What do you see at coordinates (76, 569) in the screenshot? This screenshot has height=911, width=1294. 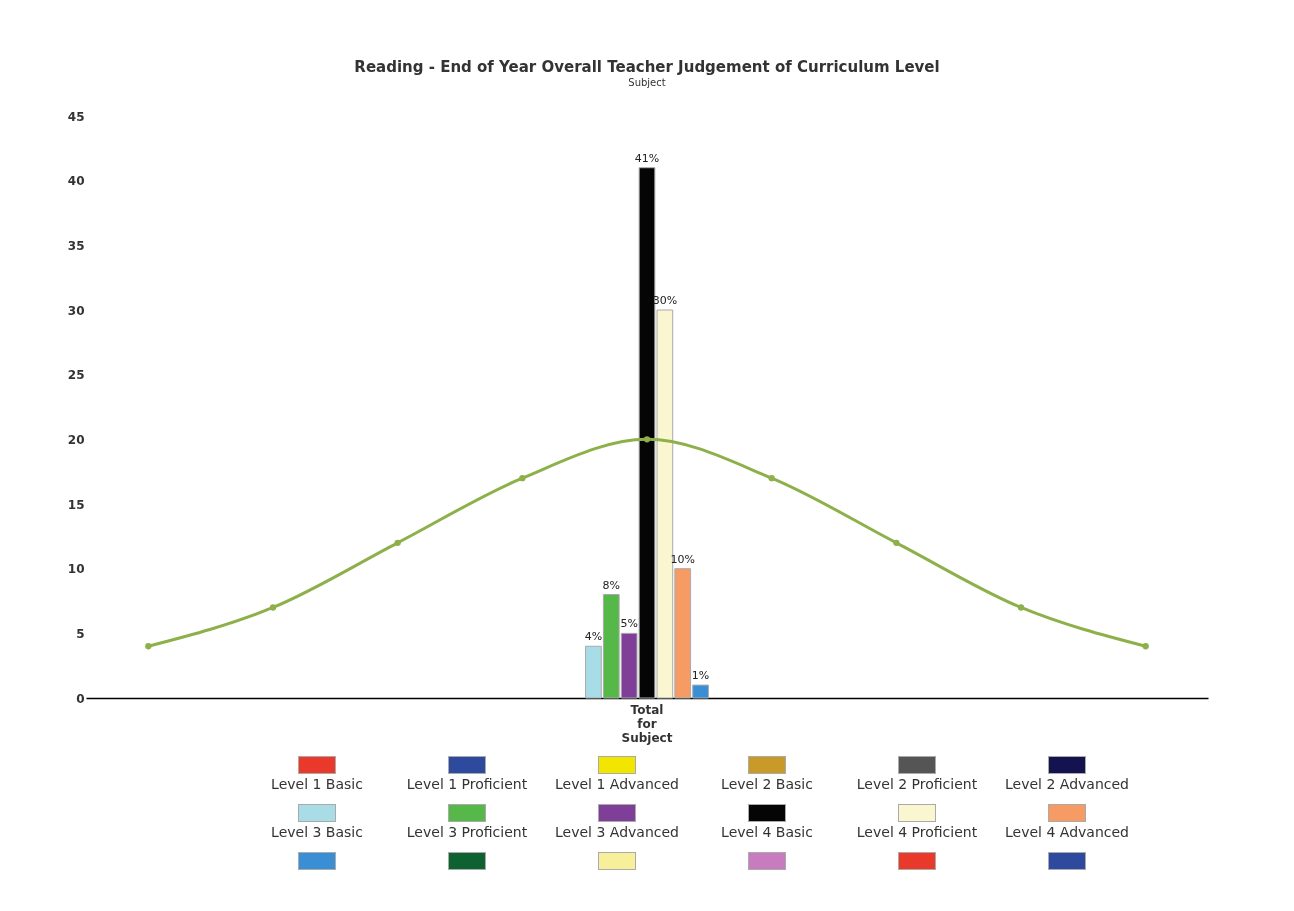 I see `y-tick-label: 10` at bounding box center [76, 569].